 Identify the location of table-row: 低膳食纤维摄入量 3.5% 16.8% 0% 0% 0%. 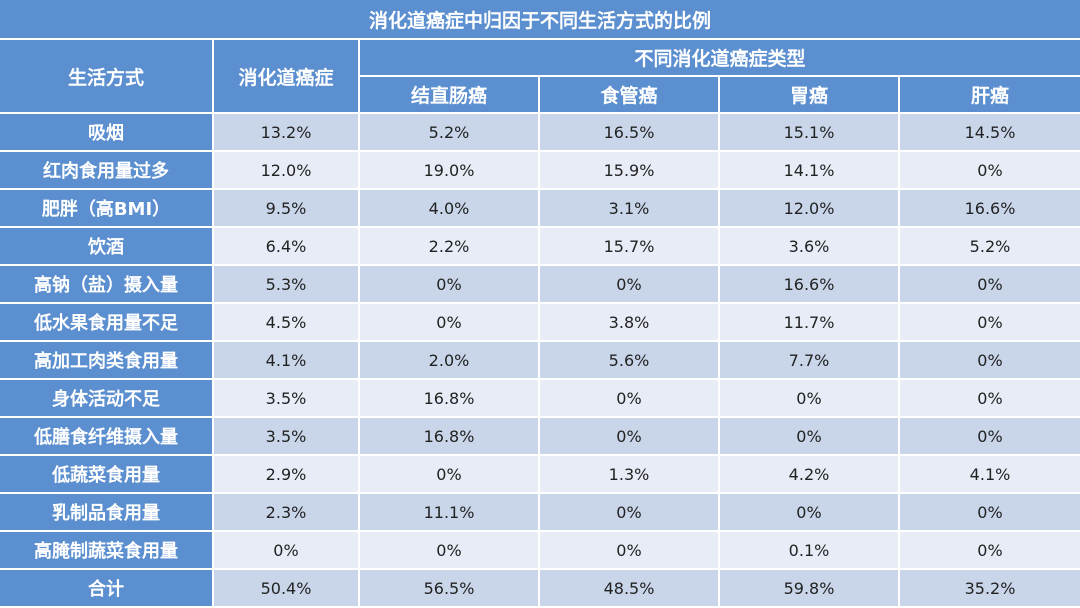
(540, 437).